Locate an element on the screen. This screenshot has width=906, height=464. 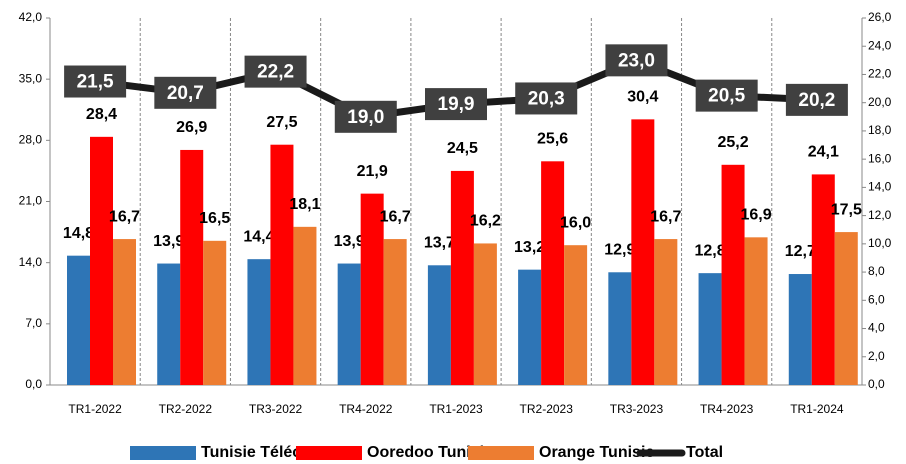
value-label: 25,6 is located at coordinates (552, 139).